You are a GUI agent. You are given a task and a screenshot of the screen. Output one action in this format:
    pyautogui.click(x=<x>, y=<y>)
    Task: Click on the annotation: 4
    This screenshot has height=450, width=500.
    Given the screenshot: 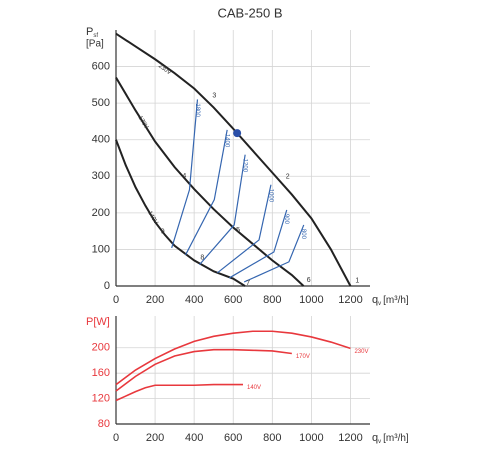 What is the action you would take?
    pyautogui.click(x=184, y=176)
    